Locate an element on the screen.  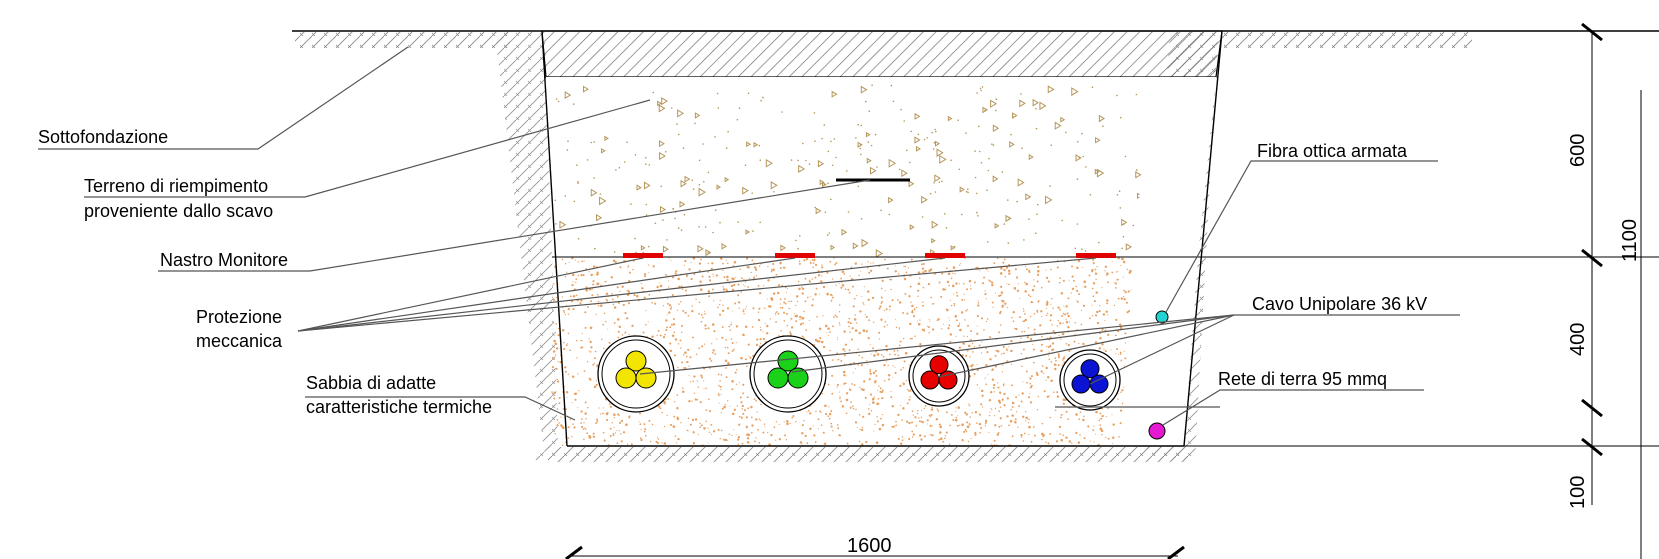
label-terreno-2: proveniente dallo scavo is located at coordinates (178, 211).